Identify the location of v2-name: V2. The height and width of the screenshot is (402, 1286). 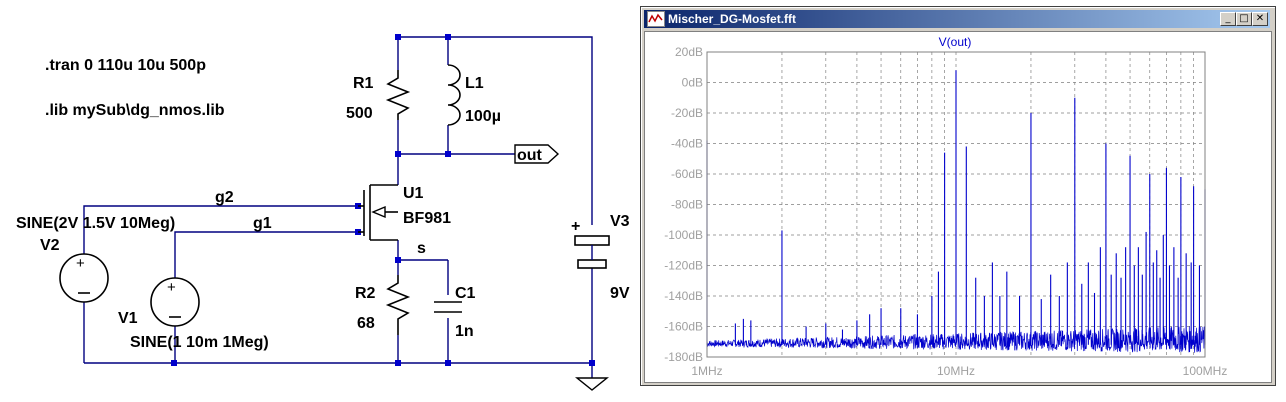
(50, 245).